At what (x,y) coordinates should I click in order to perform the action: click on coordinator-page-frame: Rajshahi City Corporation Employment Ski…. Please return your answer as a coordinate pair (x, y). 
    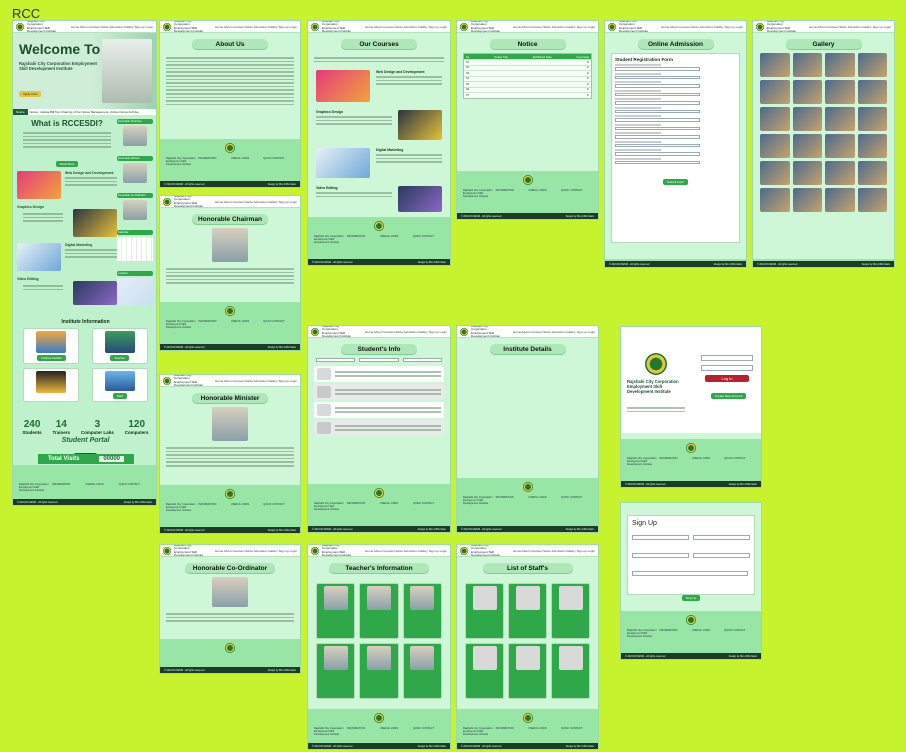
    Looking at the image, I should click on (230, 609).